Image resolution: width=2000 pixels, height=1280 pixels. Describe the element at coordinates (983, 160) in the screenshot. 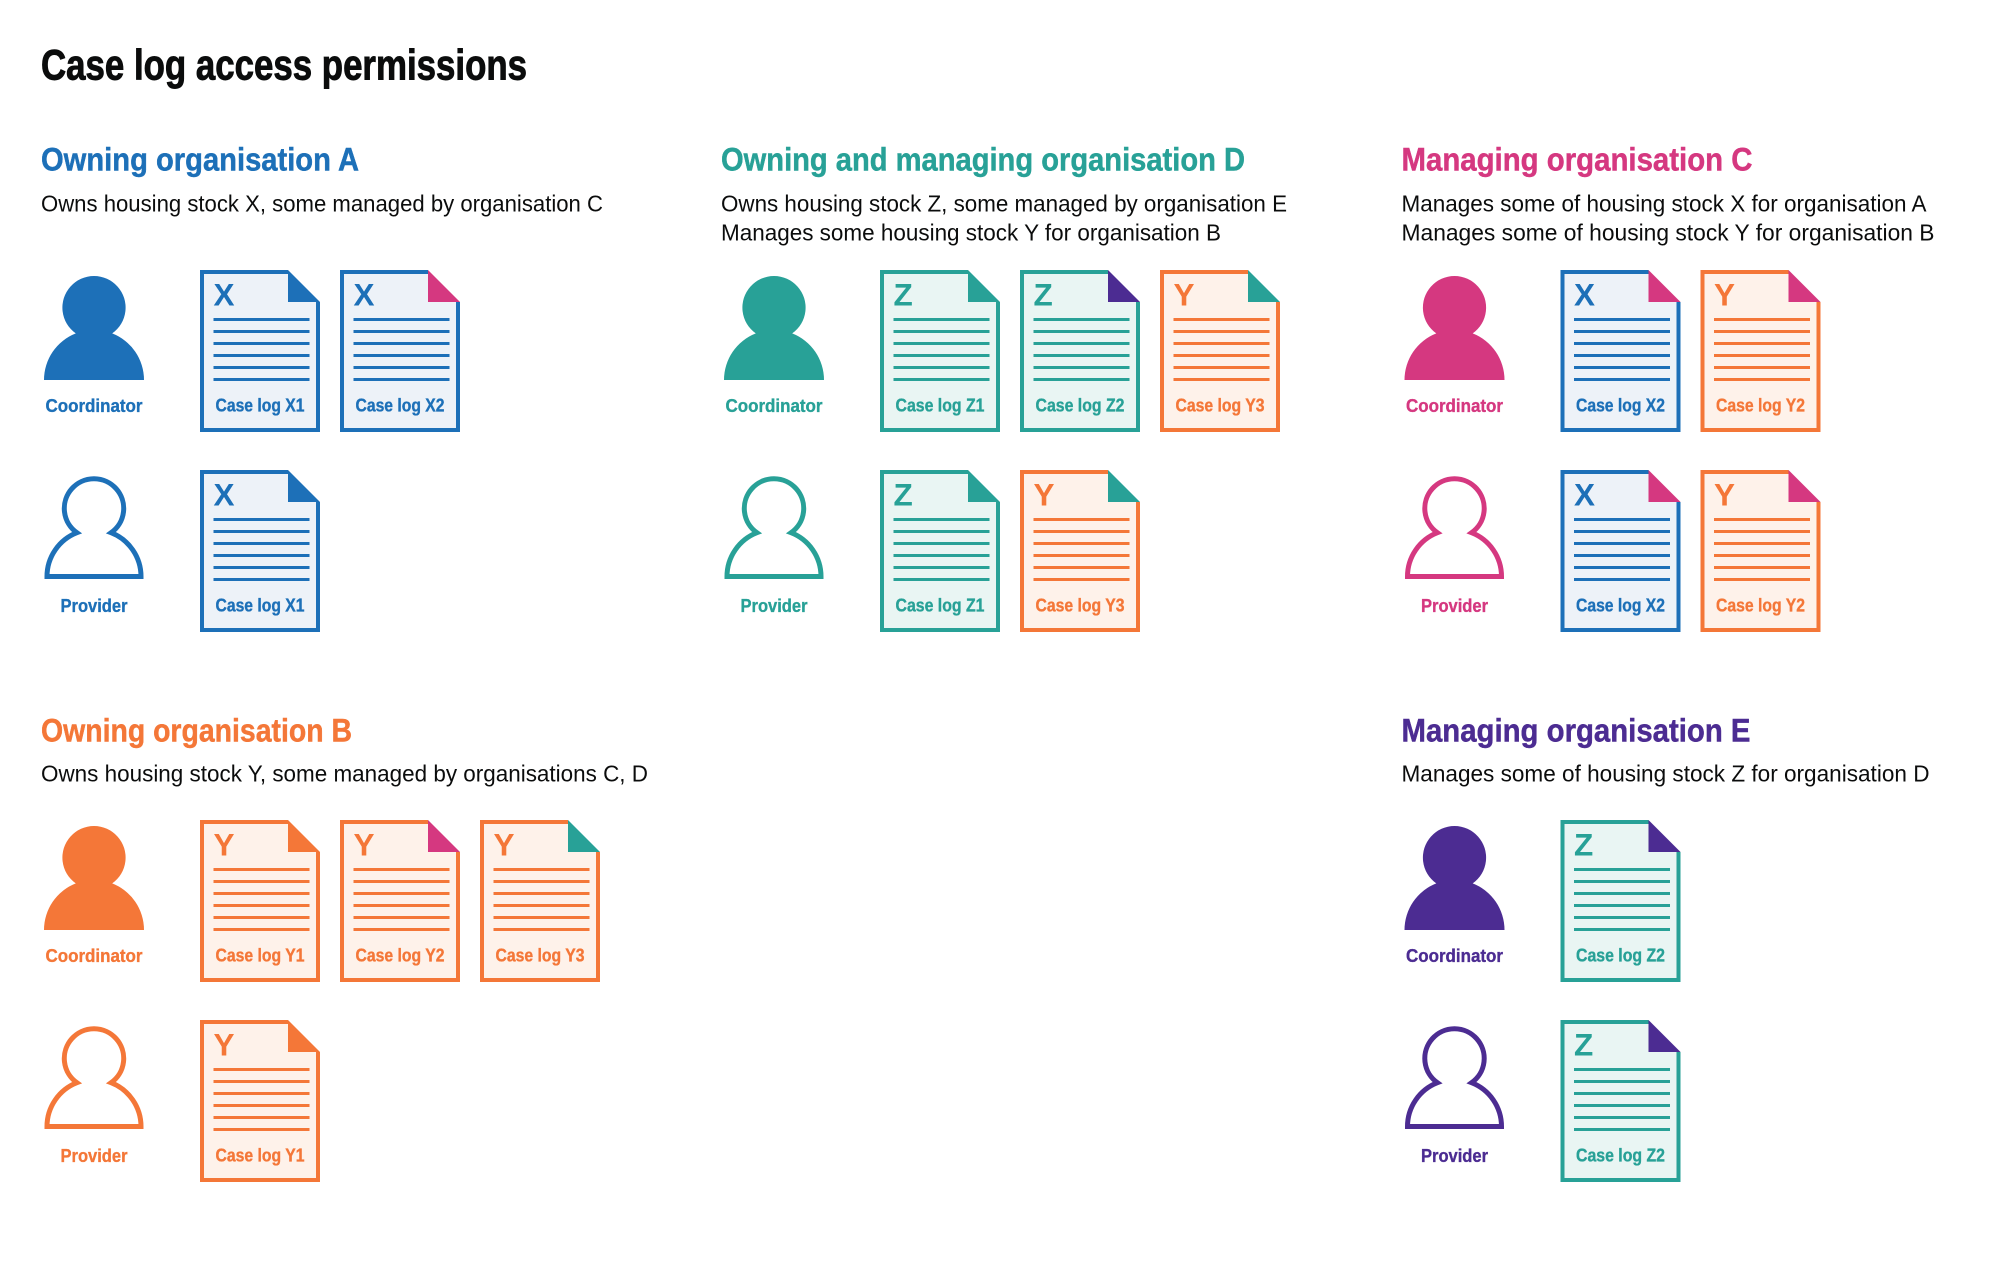

I see `svg-text:Owning and managing organisati: Owning and managing organisation D` at that location.